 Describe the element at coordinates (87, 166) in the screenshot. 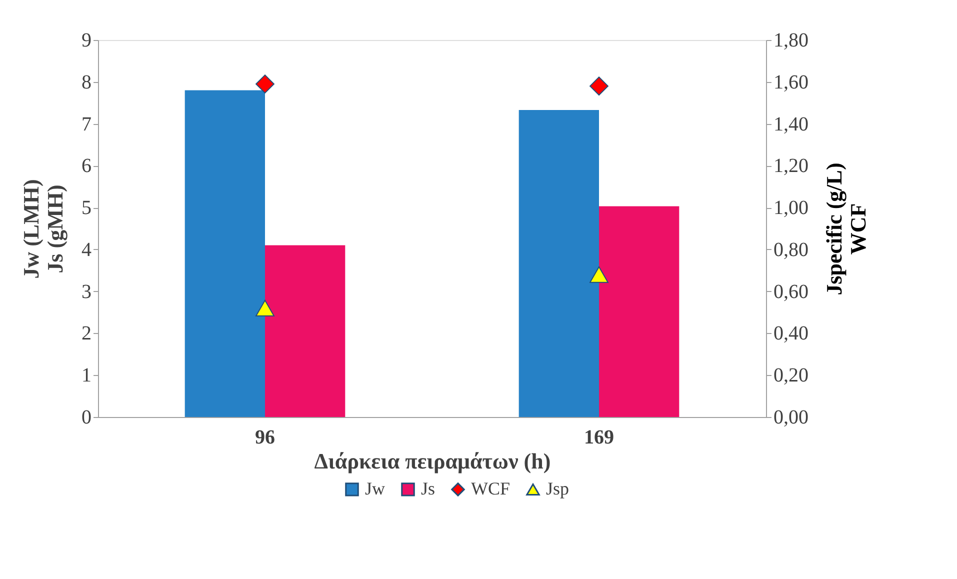

I see `y-tick-label: 6` at that location.